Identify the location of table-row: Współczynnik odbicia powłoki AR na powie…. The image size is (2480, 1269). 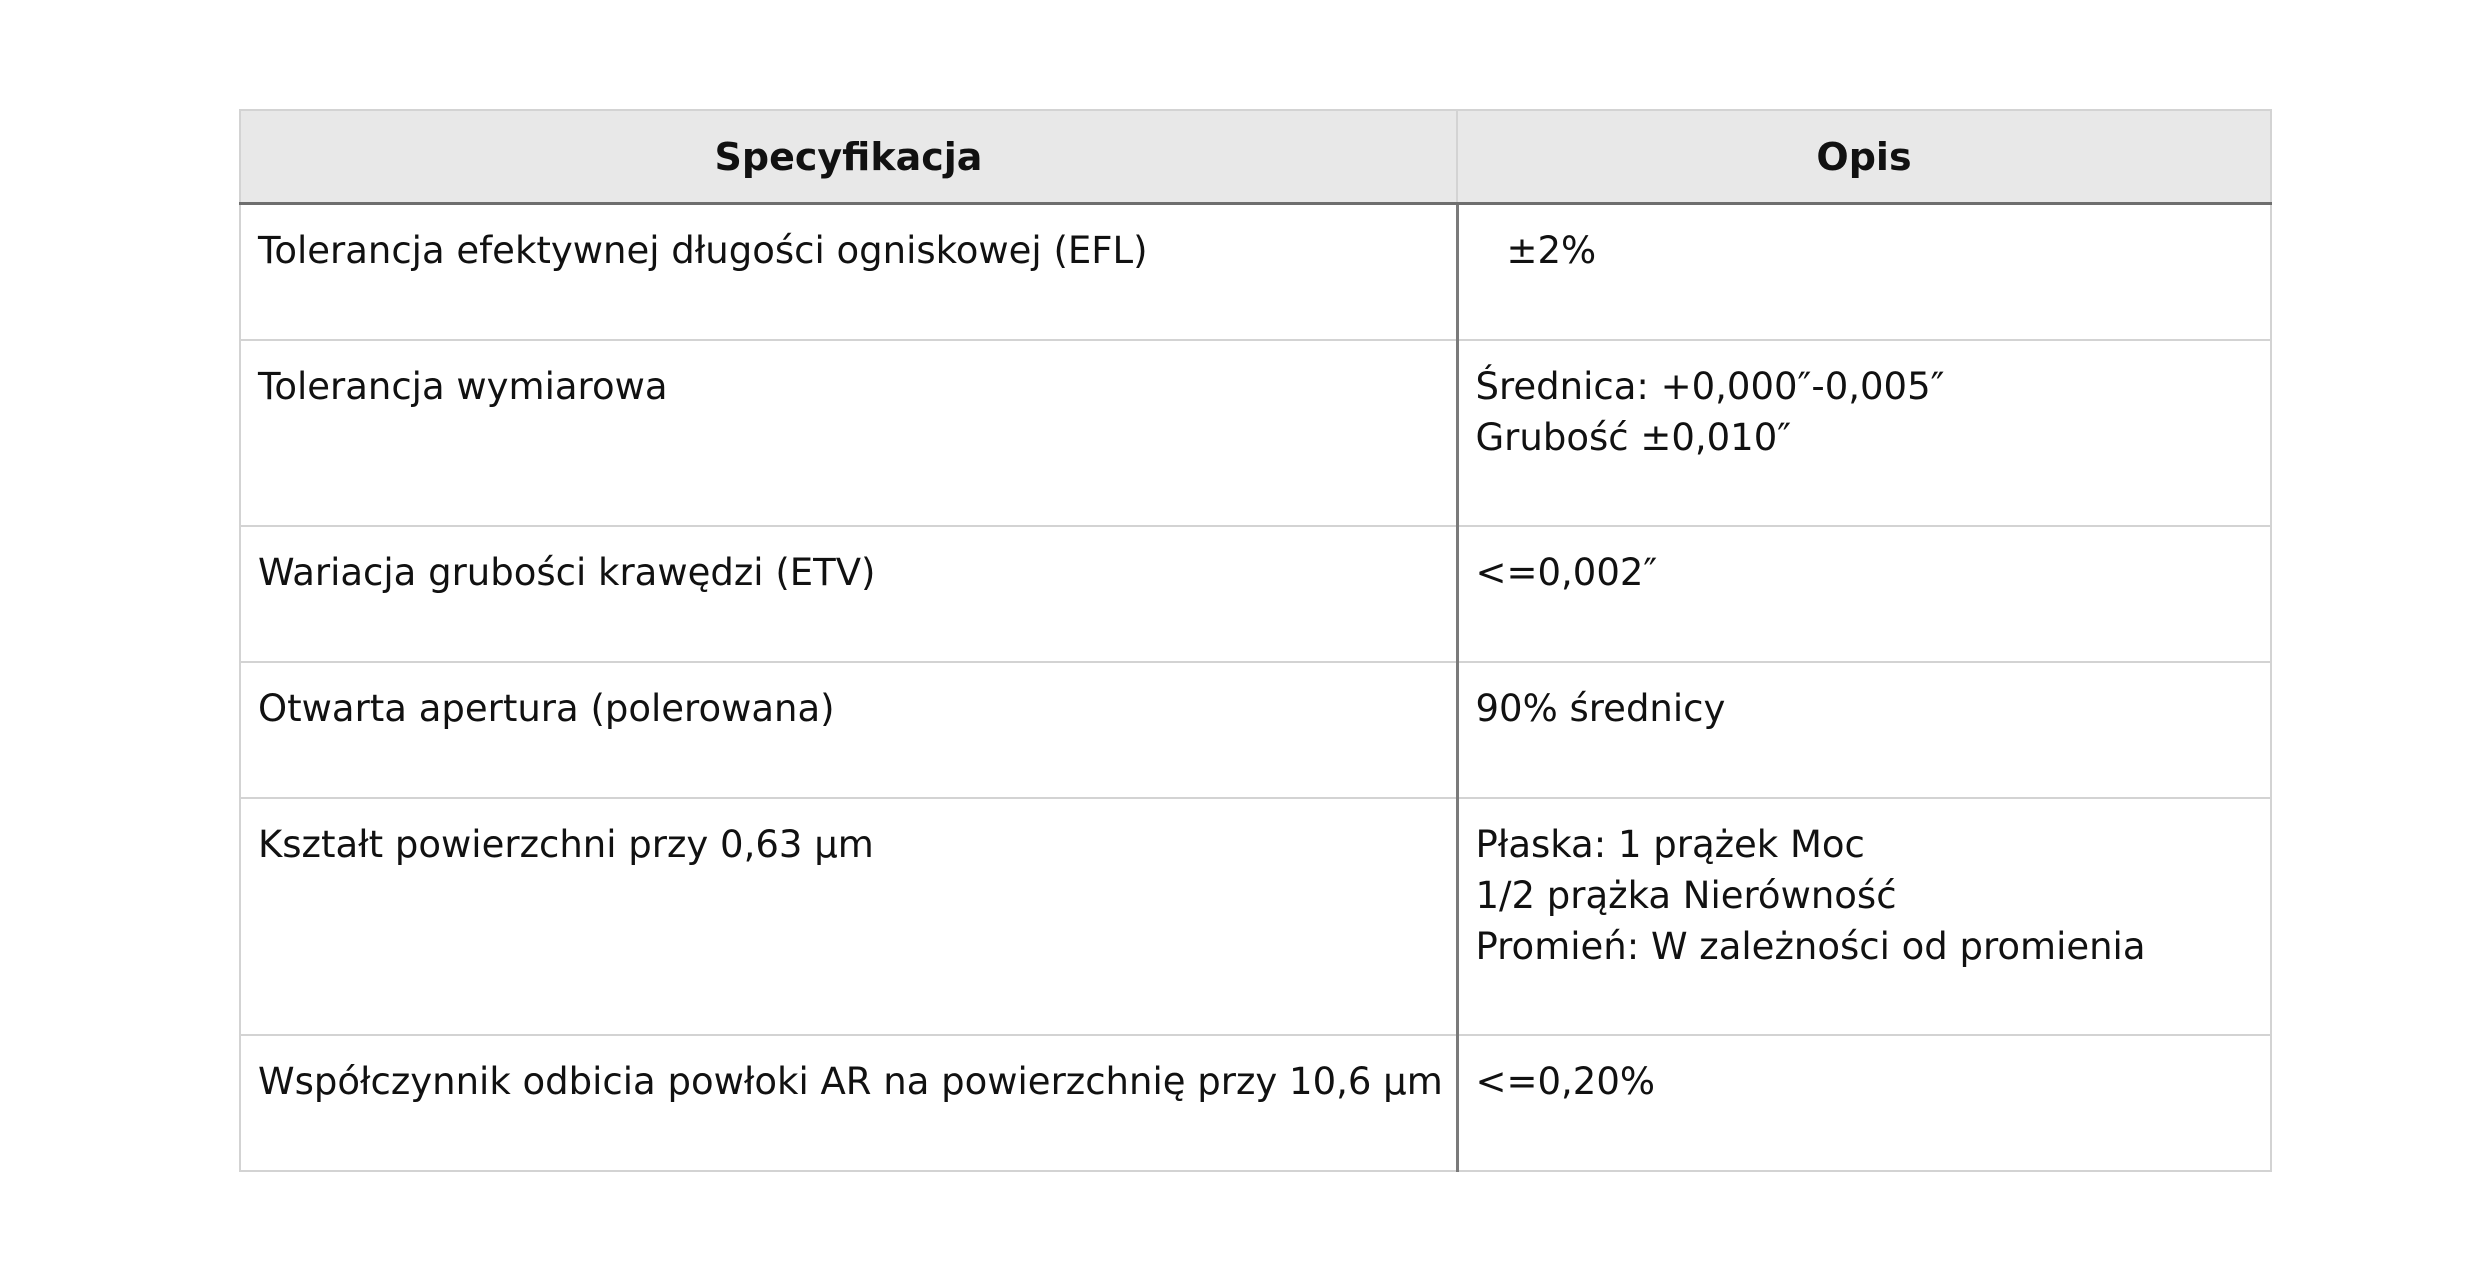
(1255, 1102).